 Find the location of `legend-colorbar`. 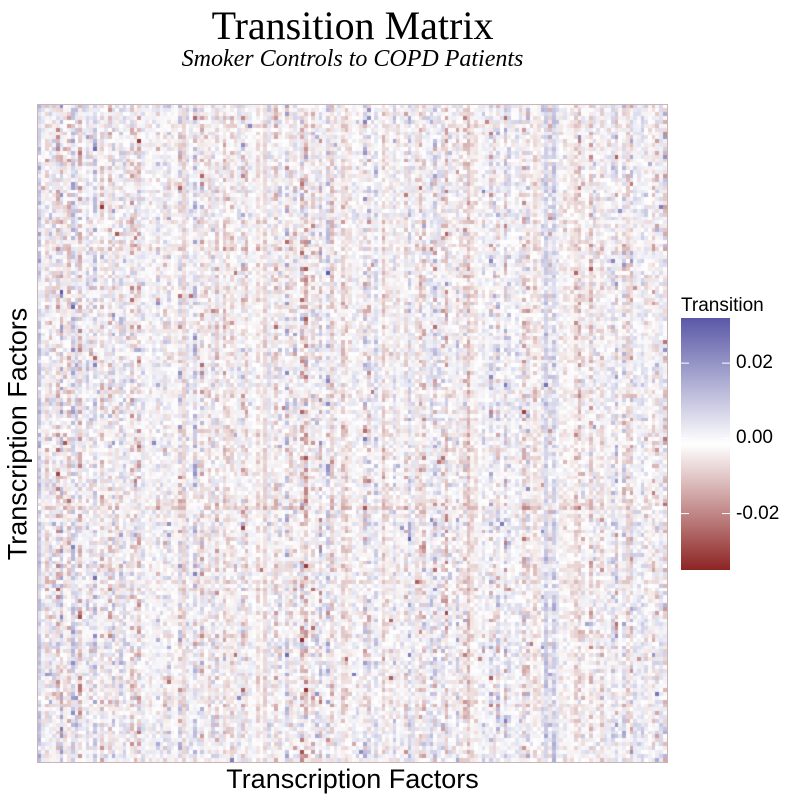

legend-colorbar is located at coordinates (705, 444).